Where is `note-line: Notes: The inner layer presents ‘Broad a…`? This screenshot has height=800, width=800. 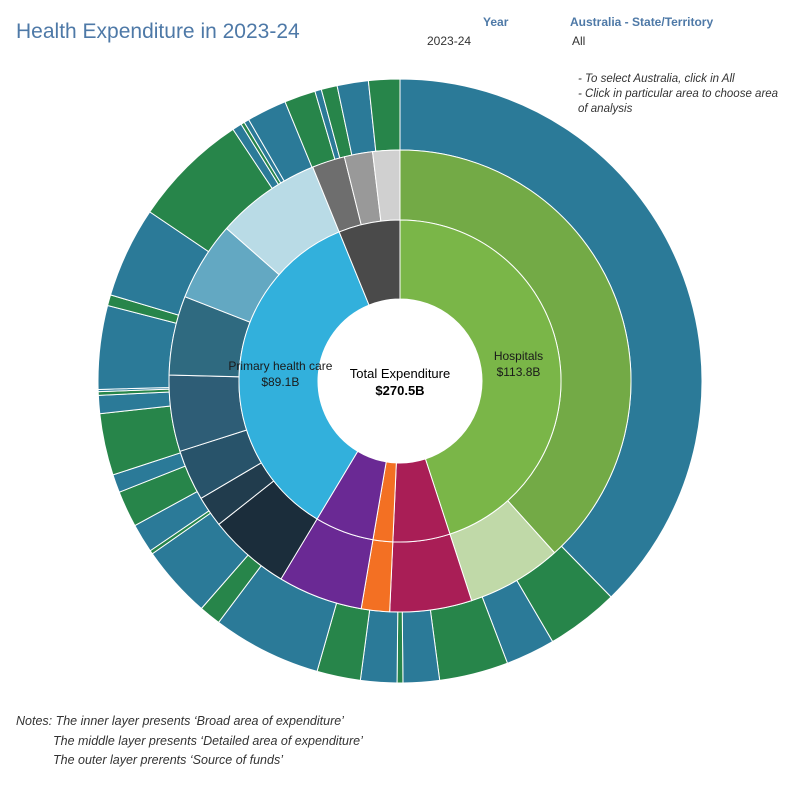 note-line: Notes: The inner layer presents ‘Broad a… is located at coordinates (180, 721).